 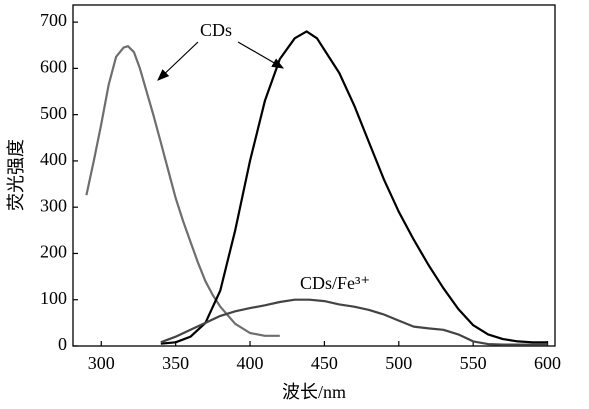 What do you see at coordinates (53, 205) in the screenshot?
I see `y-tick-label: 300` at bounding box center [53, 205].